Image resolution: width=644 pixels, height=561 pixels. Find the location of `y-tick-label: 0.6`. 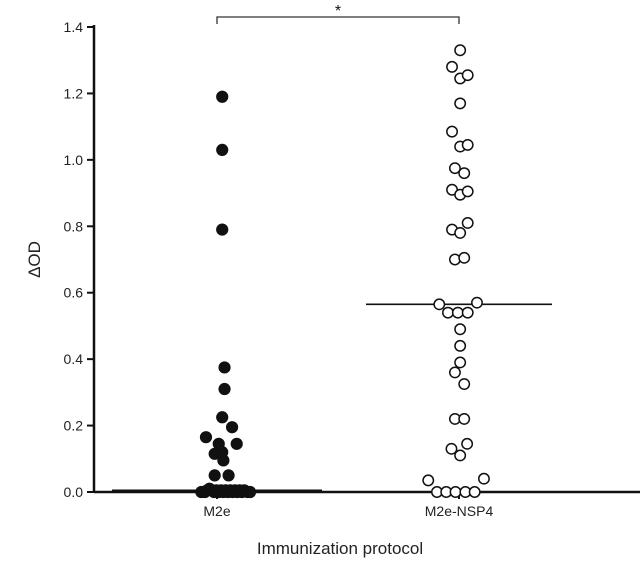

y-tick-label: 0.6 is located at coordinates (74, 293).